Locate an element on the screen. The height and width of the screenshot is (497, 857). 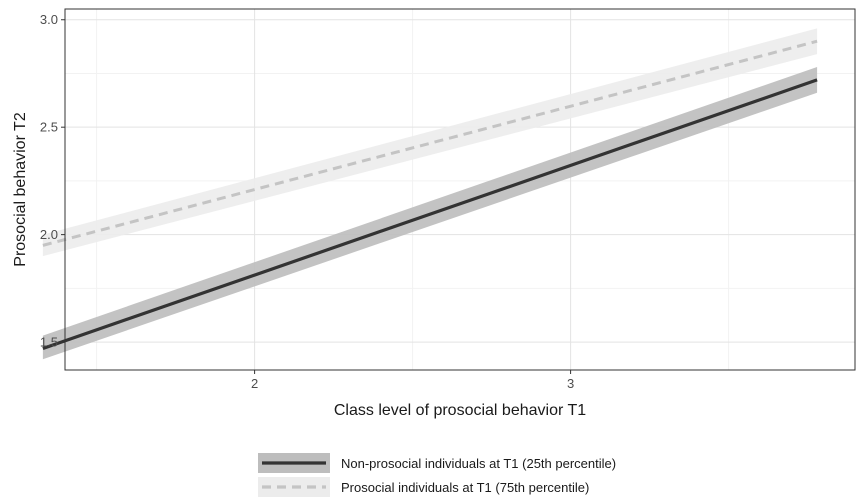
y-tick-label: 3.0 is located at coordinates (49, 19).